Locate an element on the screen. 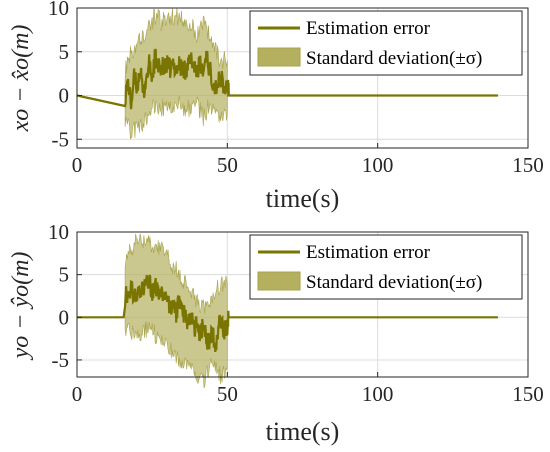  y-axis-label-bottom: yo − ŷo(m) is located at coordinates (21, 306).